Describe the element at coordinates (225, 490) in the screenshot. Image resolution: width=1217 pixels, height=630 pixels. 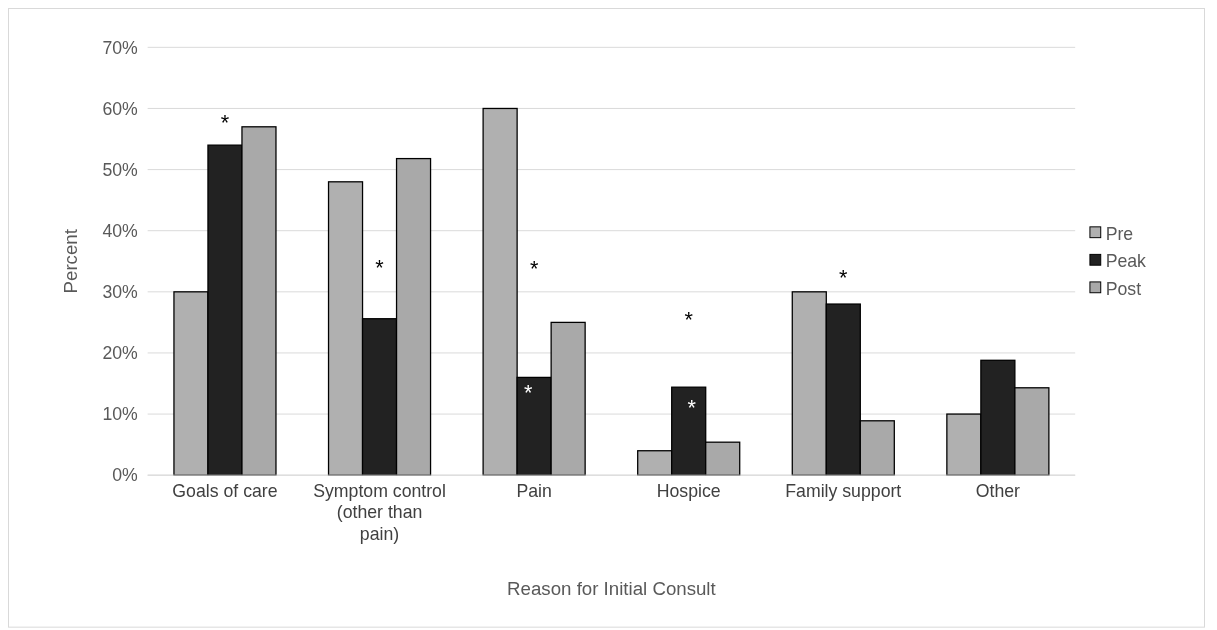
I see `x-tick-label: Goals of care` at that location.